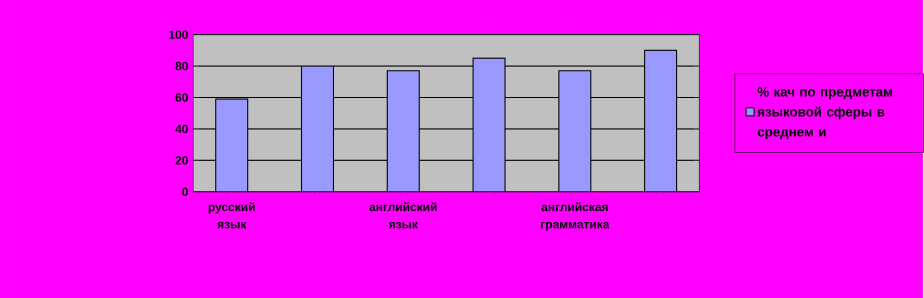  What do you see at coordinates (178, 34) in the screenshot?
I see `y-tick-label: 100` at bounding box center [178, 34].